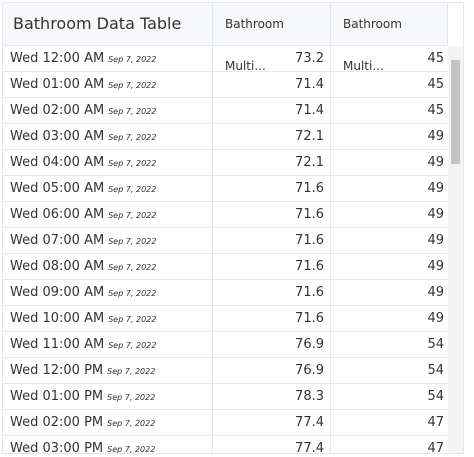  What do you see at coordinates (57, 266) in the screenshot?
I see `time-text: Wed 08:00 AM` at bounding box center [57, 266].